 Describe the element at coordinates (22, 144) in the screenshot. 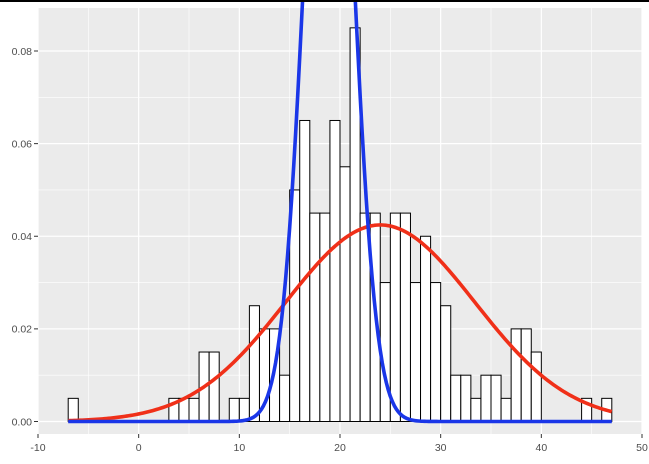

I see `y-tick-label: 0.06` at that location.